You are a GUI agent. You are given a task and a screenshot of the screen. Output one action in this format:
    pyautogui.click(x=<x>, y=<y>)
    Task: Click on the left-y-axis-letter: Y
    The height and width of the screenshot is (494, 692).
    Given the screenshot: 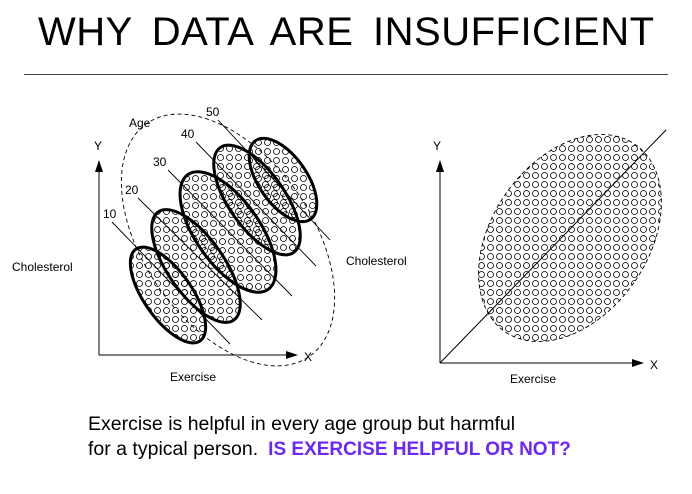 What is the action you would take?
    pyautogui.click(x=98, y=146)
    